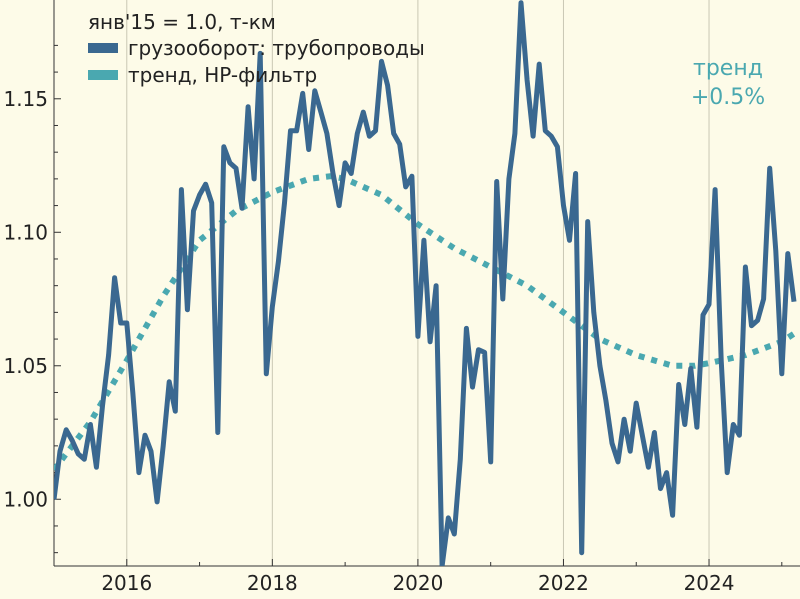 This screenshot has width=800, height=599. I want to click on trend-annotation-line1: тренд, so click(728, 68).